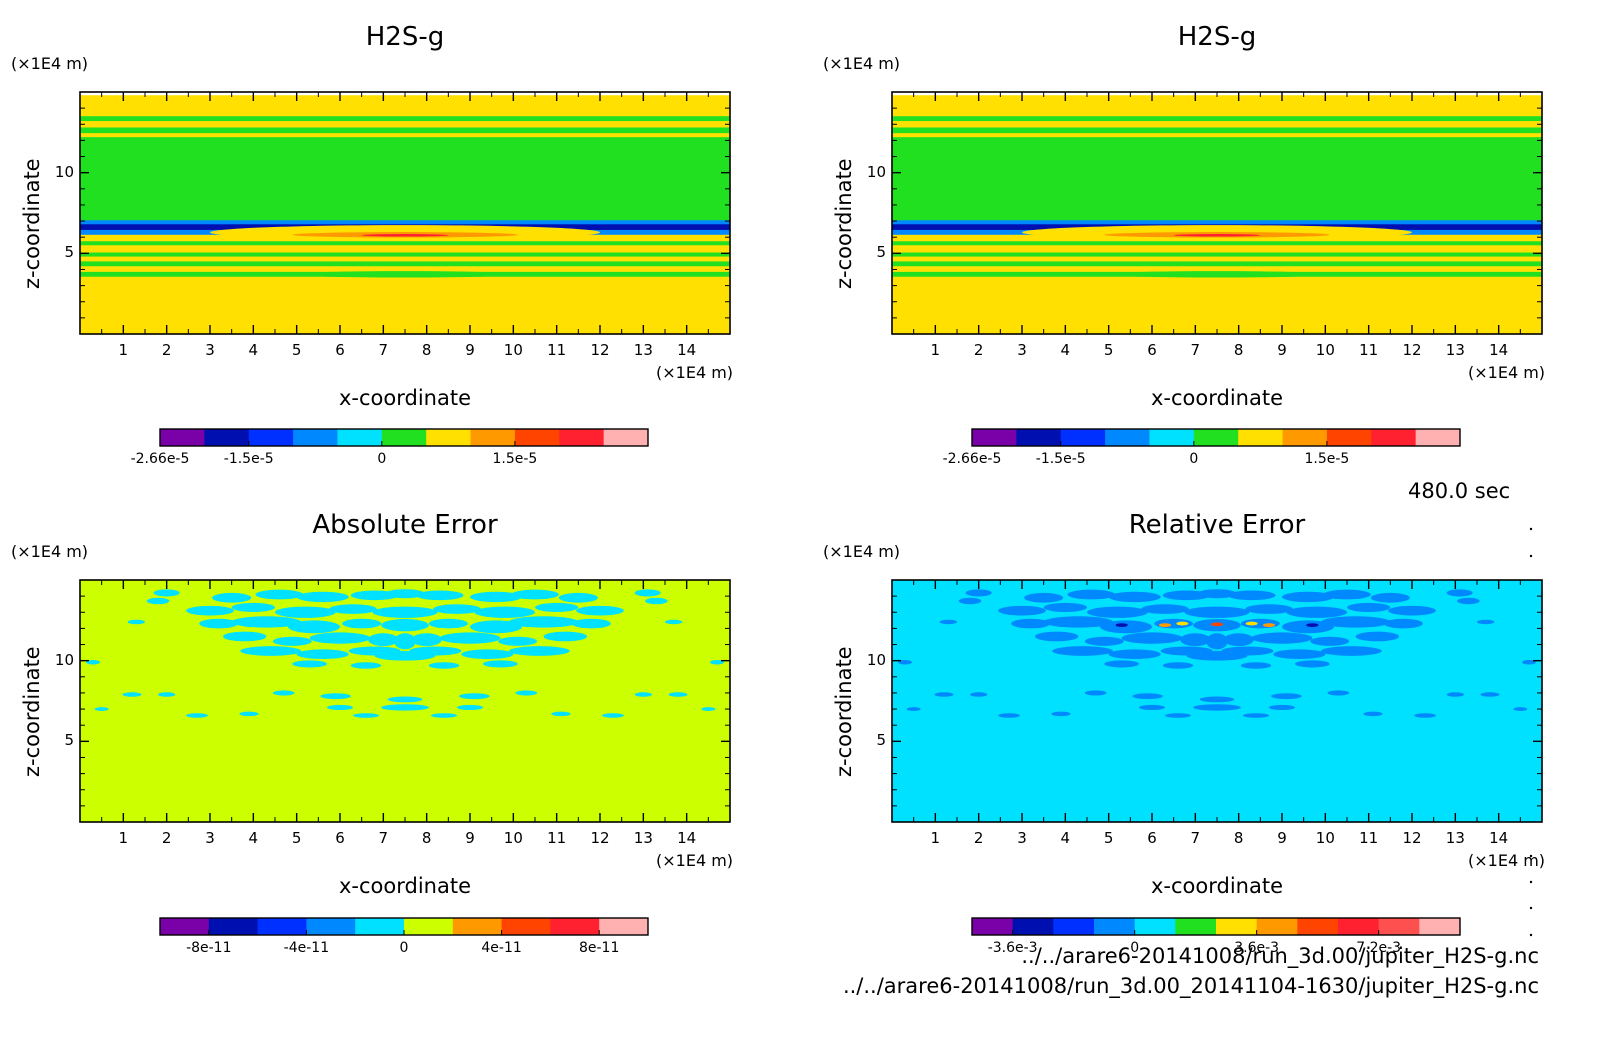  Describe the element at coordinates (1217, 701) in the screenshot. I see `heatmap-field` at that location.